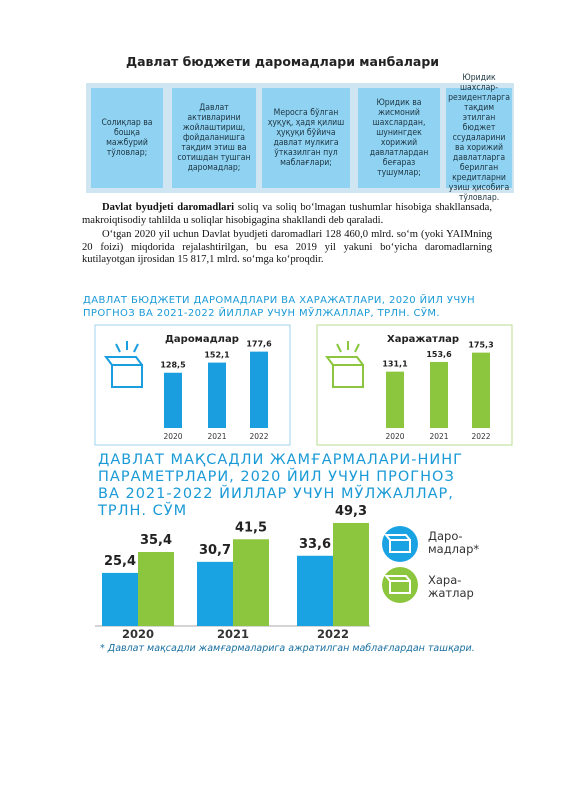 The image size is (565, 800). Describe the element at coordinates (156, 540) in the screenshot. I see `value-label: 35,4` at that location.